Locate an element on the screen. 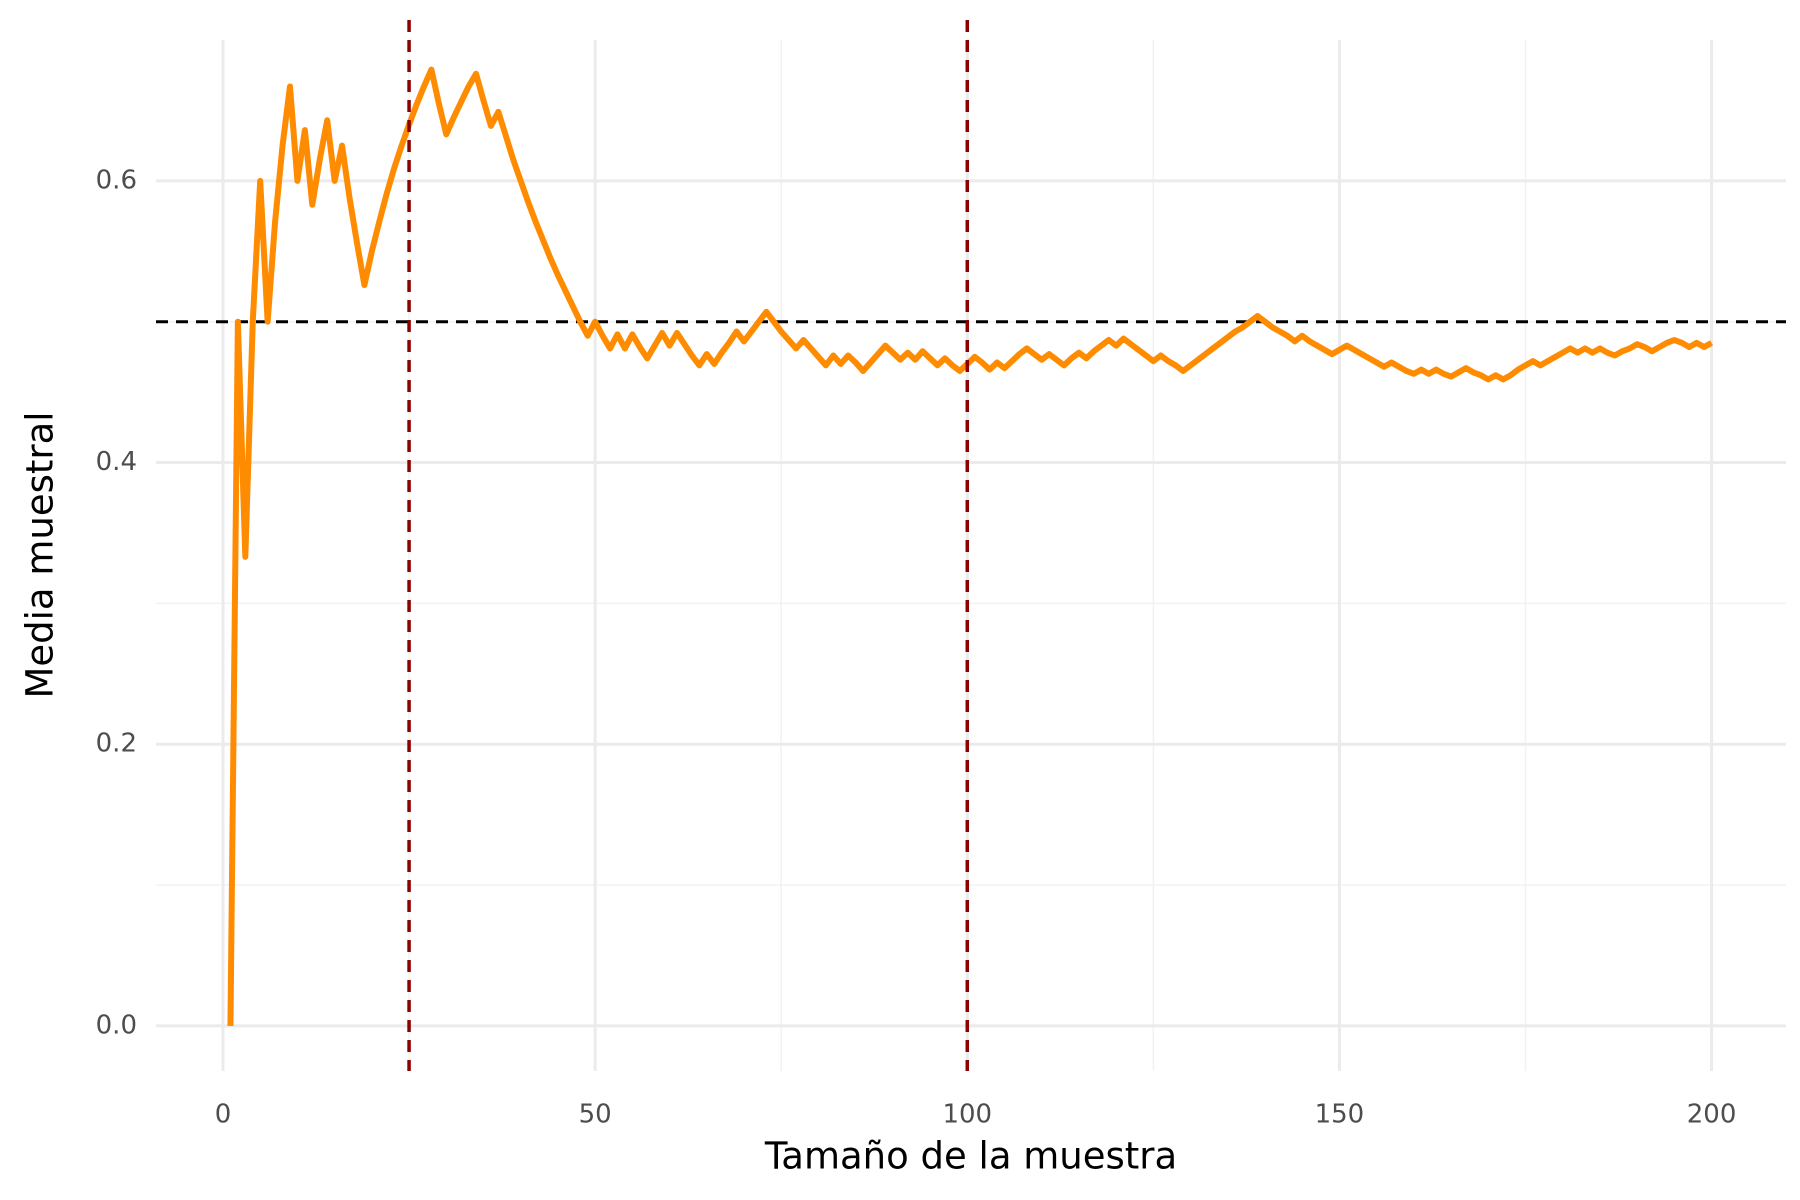  y-tick-label: 0.4 is located at coordinates (116, 462).